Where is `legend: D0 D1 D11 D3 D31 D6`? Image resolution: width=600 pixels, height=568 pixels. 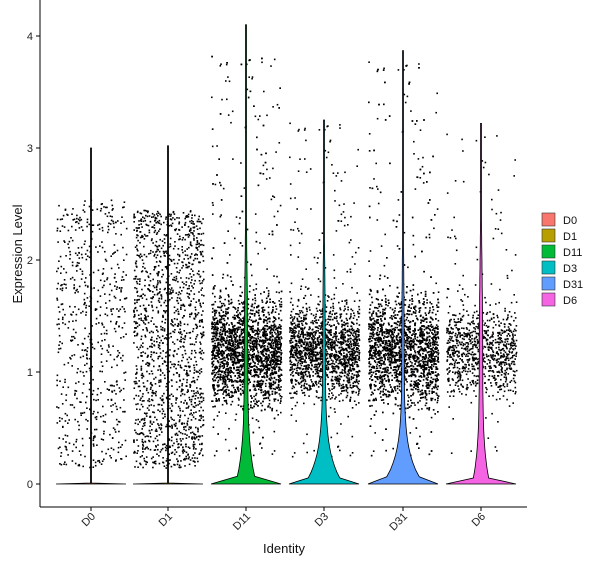 legend: D0 D1 D11 D3 D31 D6 is located at coordinates (562, 259).